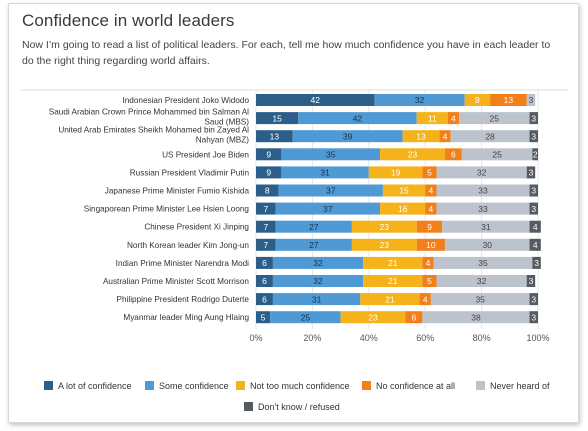 The height and width of the screenshot is (431, 588). What do you see at coordinates (183, 299) in the screenshot?
I see `category-label: Philippine President Rodrigo Duterte` at bounding box center [183, 299].